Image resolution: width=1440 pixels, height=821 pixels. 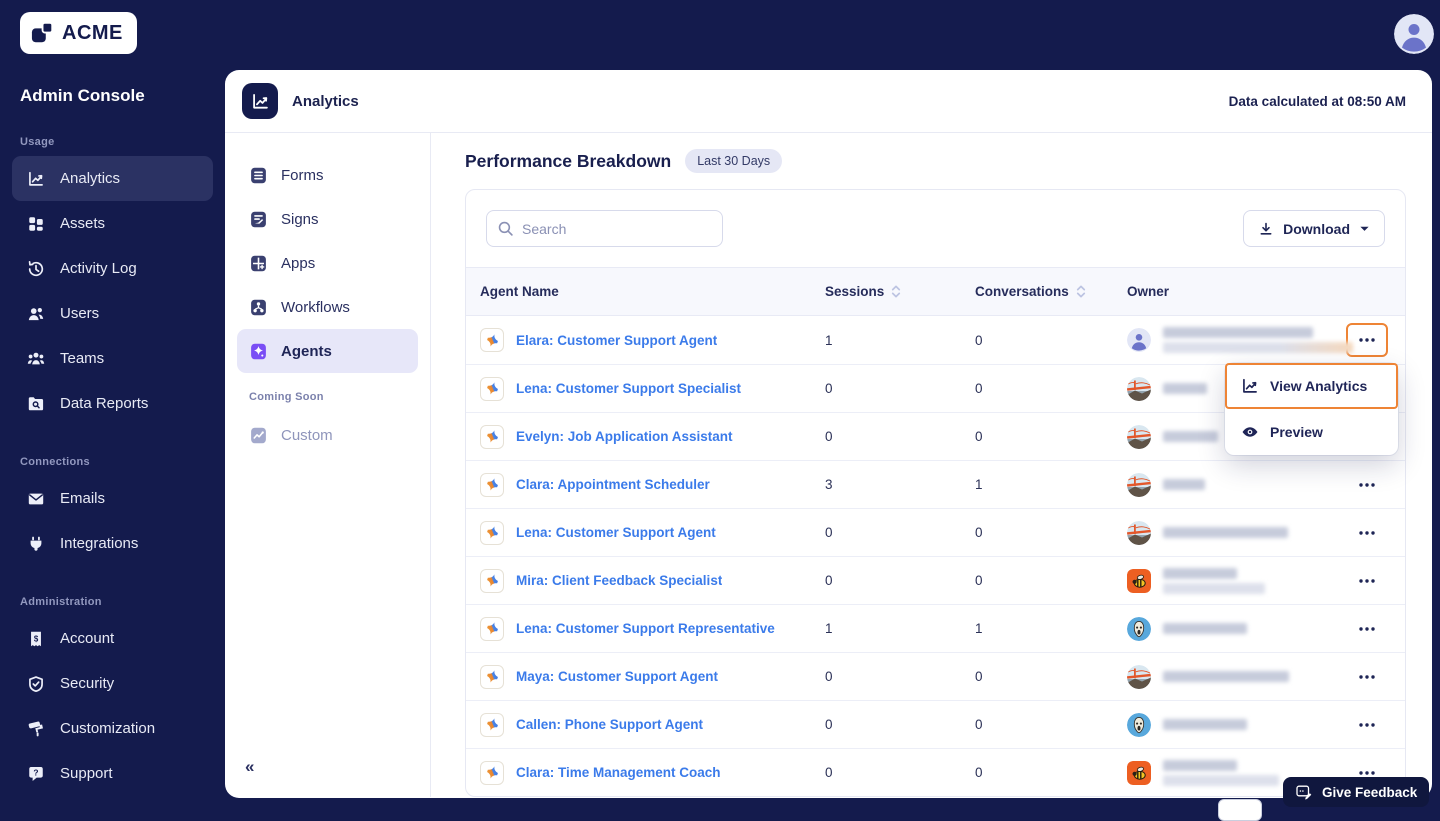 I want to click on sidebar-item-emails: Emails, so click(x=112, y=498).